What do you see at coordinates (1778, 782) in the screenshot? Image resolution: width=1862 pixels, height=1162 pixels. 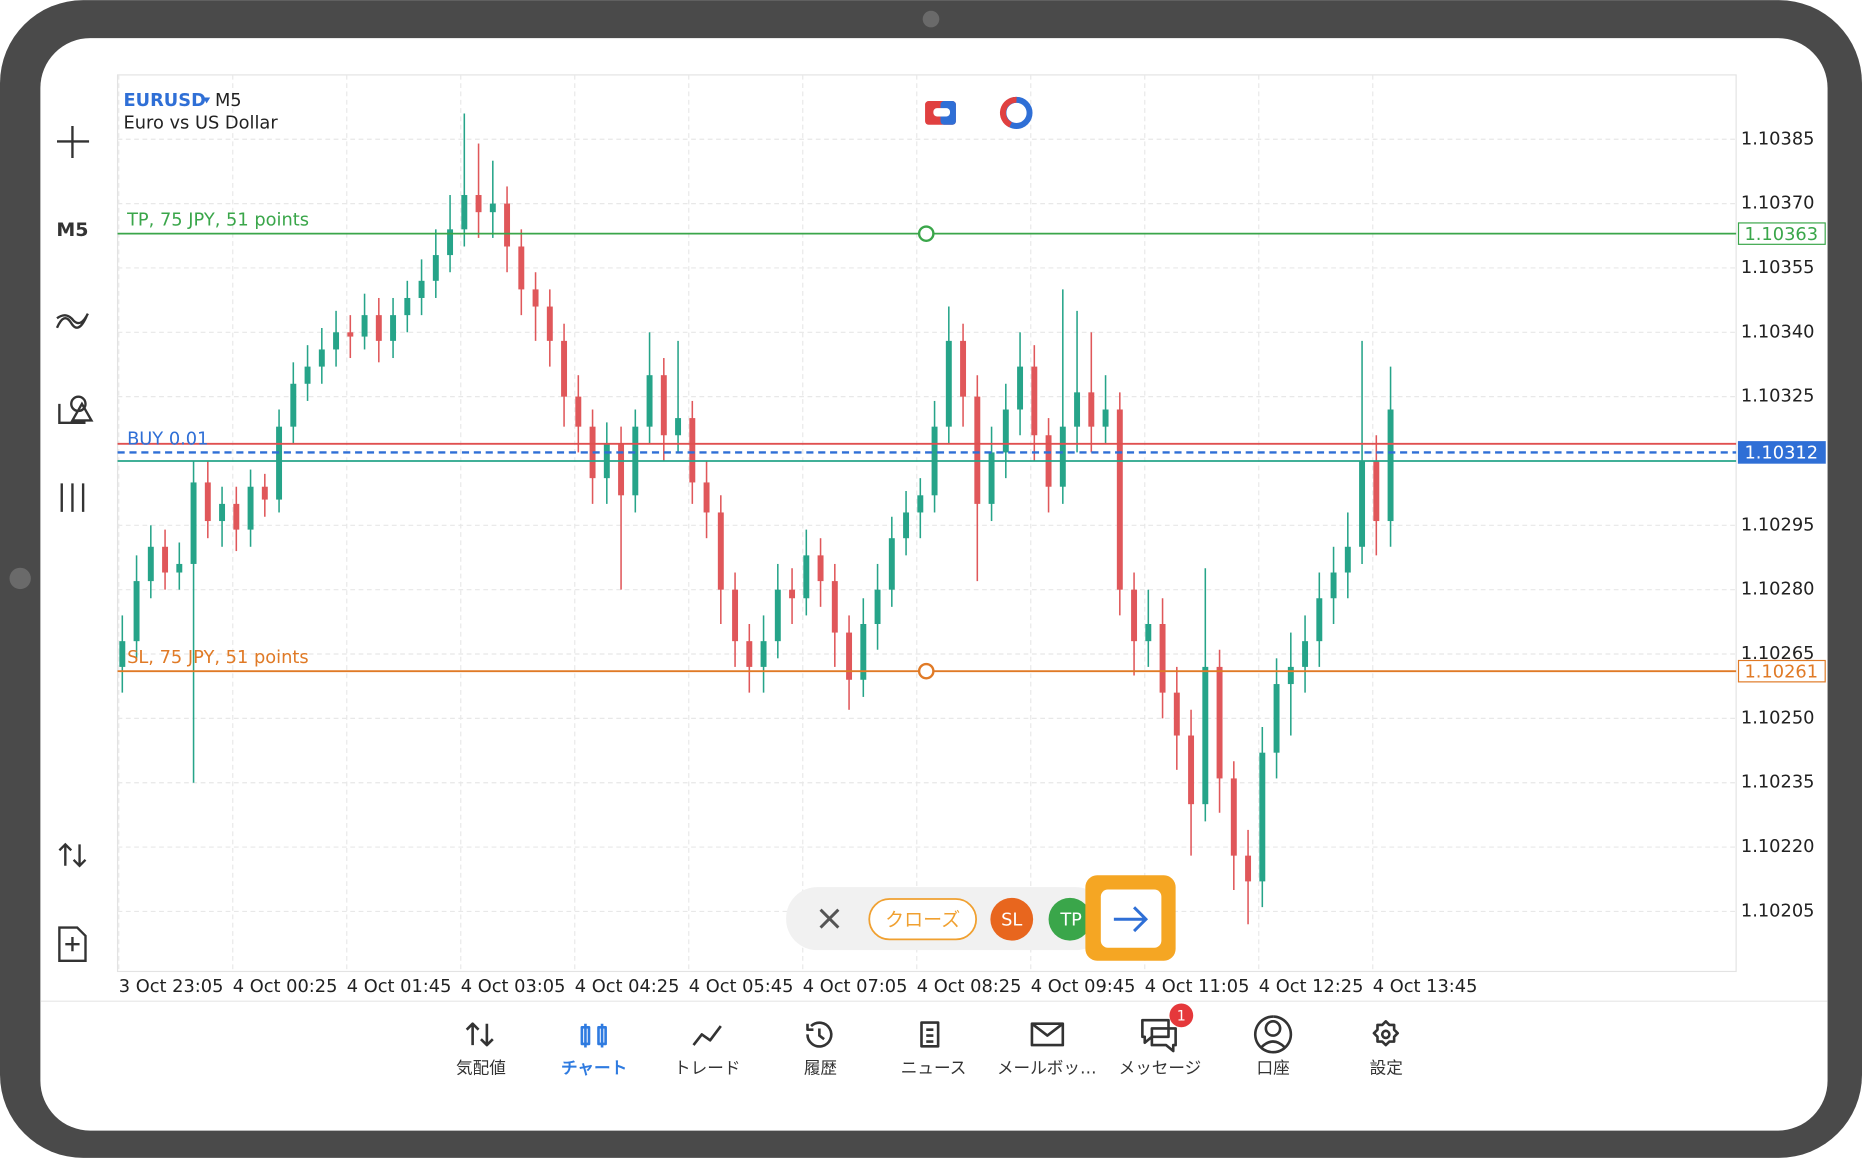 I see `y-tick-label: 1.10235` at bounding box center [1778, 782].